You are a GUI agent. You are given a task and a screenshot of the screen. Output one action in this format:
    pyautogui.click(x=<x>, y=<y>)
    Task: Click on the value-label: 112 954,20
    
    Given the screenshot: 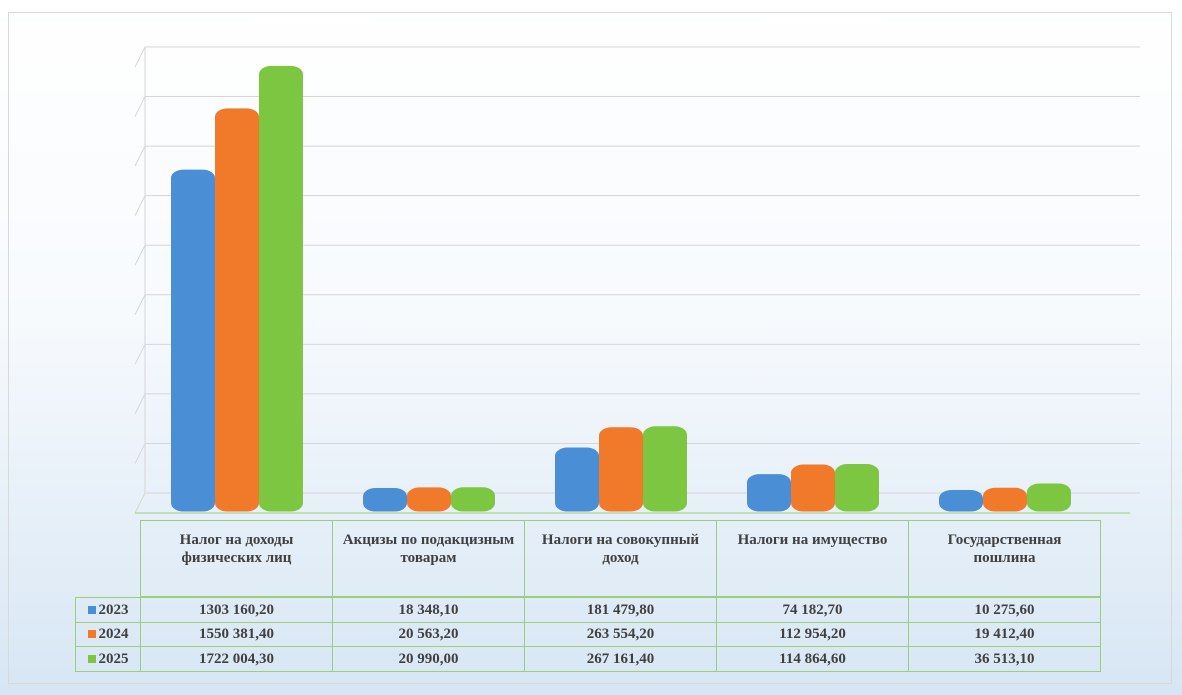 What is the action you would take?
    pyautogui.click(x=812, y=634)
    